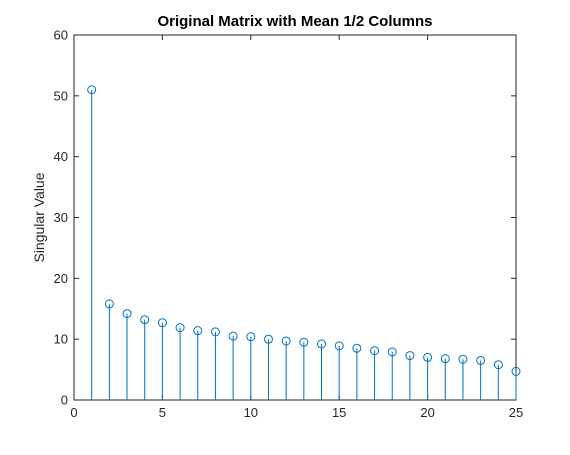 The width and height of the screenshot is (570, 455). I want to click on x-tick-label: 0, so click(73, 412).